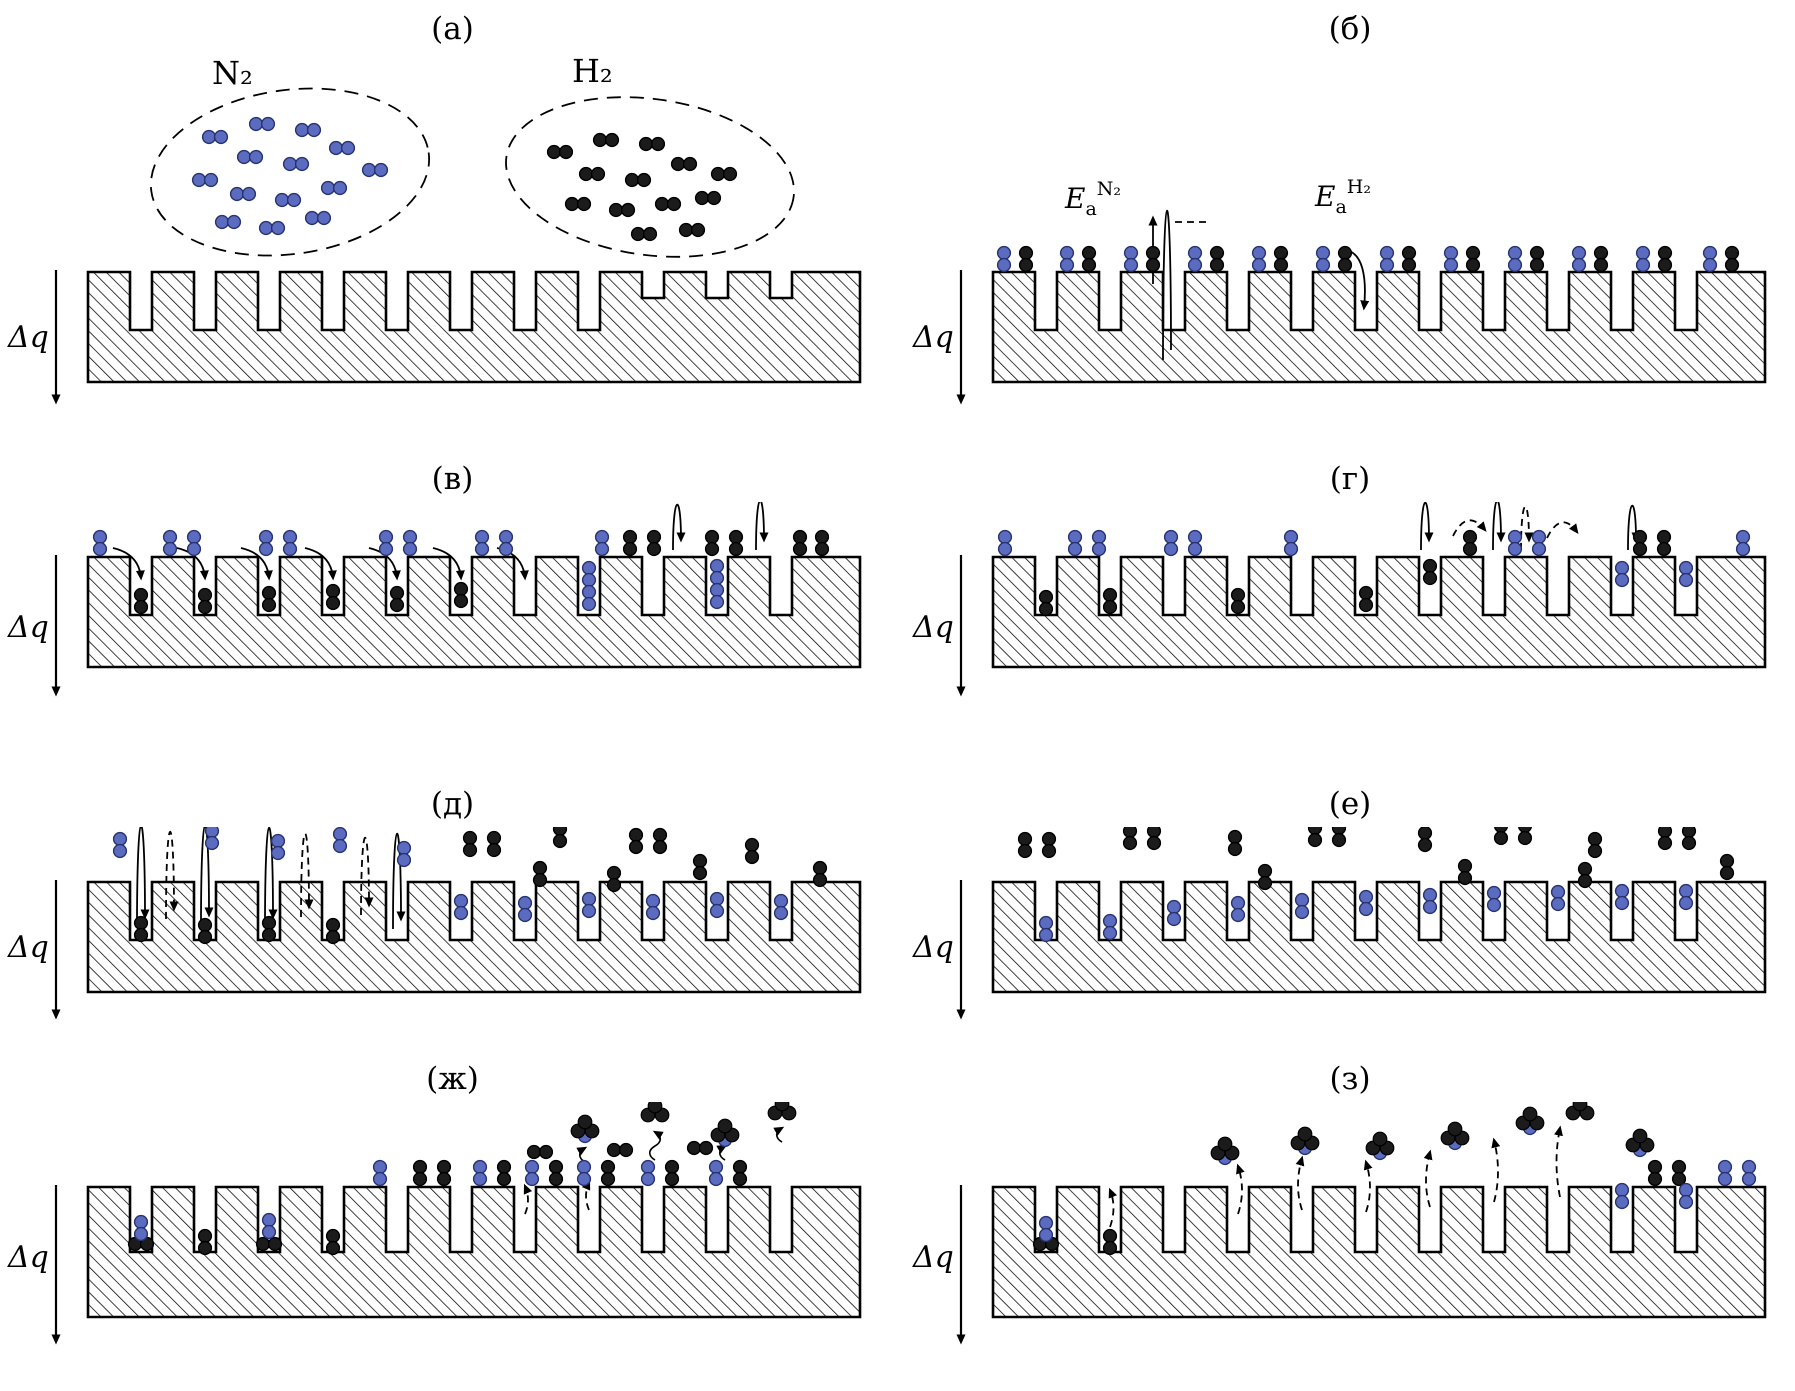  I want to click on panel-v: (в) Δq, so click(452, 611).